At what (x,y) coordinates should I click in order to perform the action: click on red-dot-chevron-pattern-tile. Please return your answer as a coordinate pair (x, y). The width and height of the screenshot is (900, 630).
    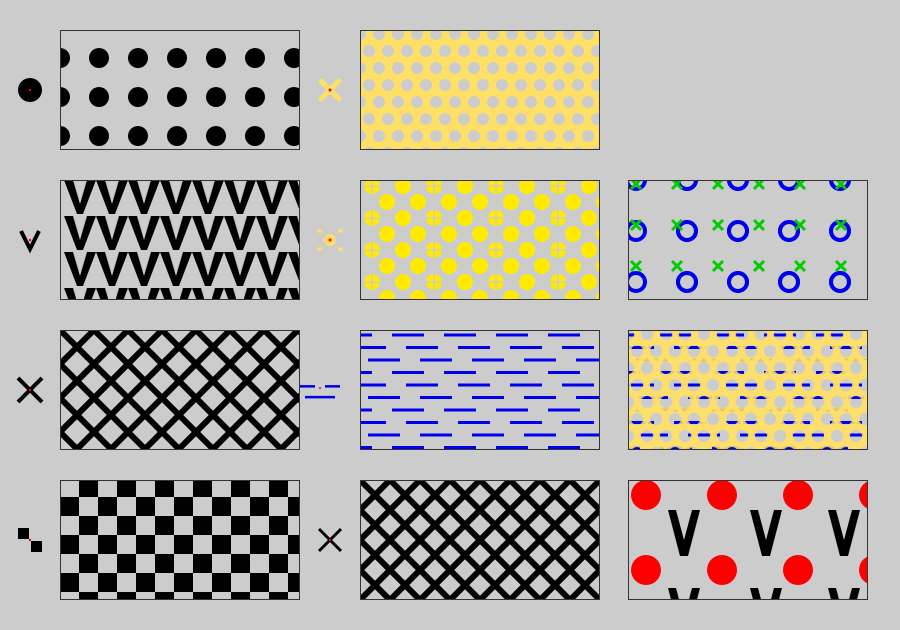
    Looking at the image, I should click on (748, 540).